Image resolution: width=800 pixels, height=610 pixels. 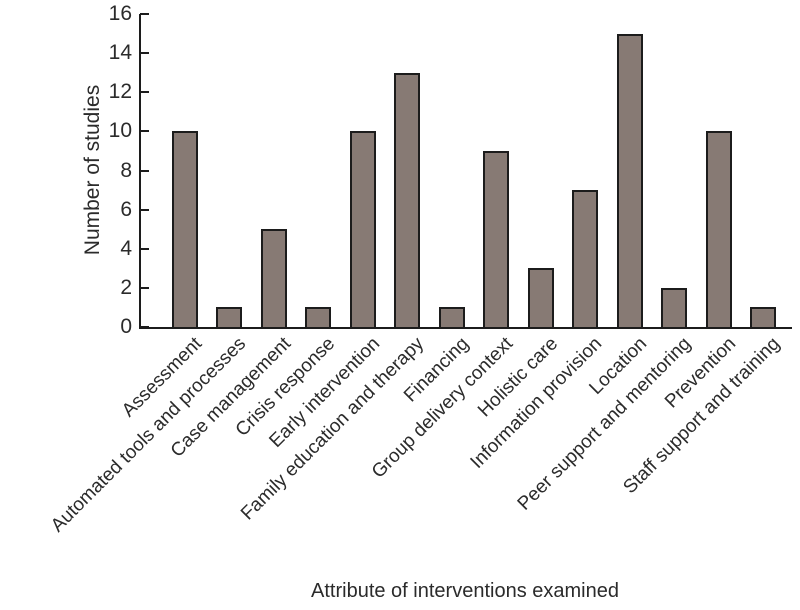 I want to click on y-axis-line, so click(x=140, y=171).